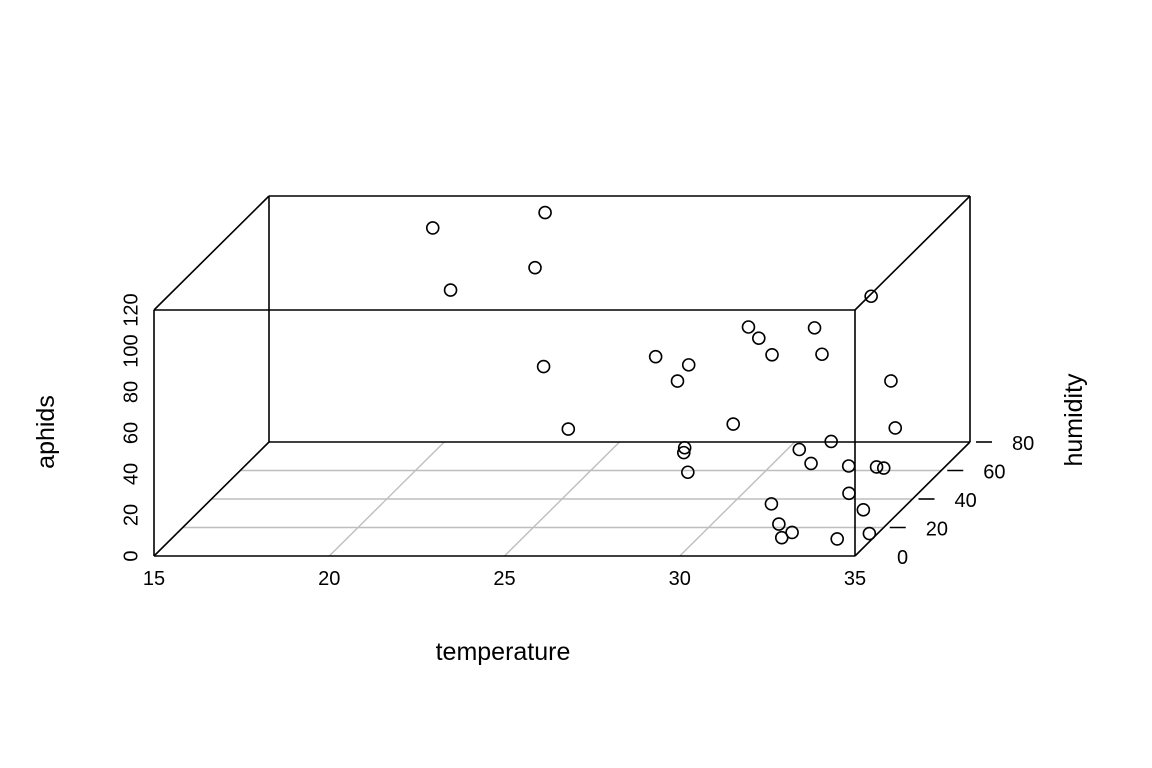 This screenshot has width=1152, height=768. I want to click on y-axis-title: humidity, so click(1074, 420).